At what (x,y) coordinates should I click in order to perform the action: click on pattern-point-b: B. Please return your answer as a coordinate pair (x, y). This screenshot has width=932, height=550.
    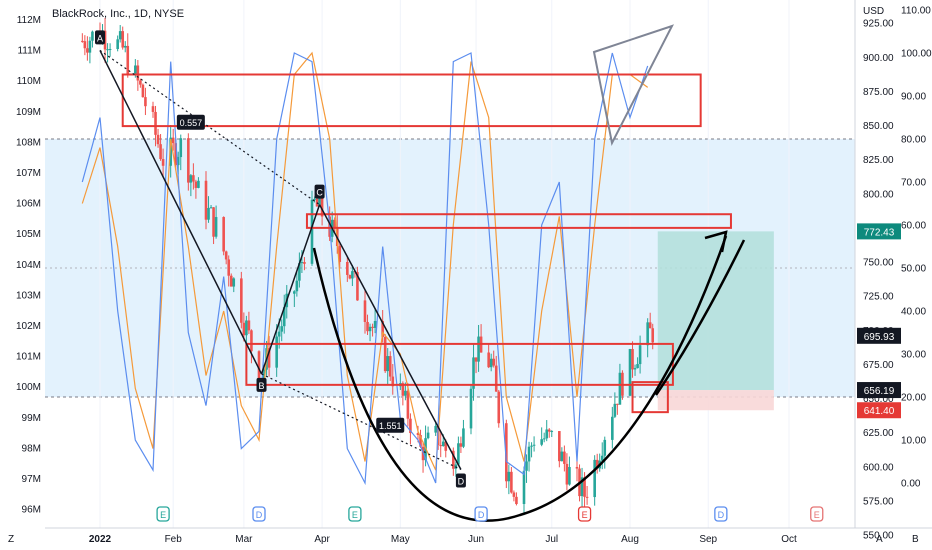
    Looking at the image, I should click on (261, 384).